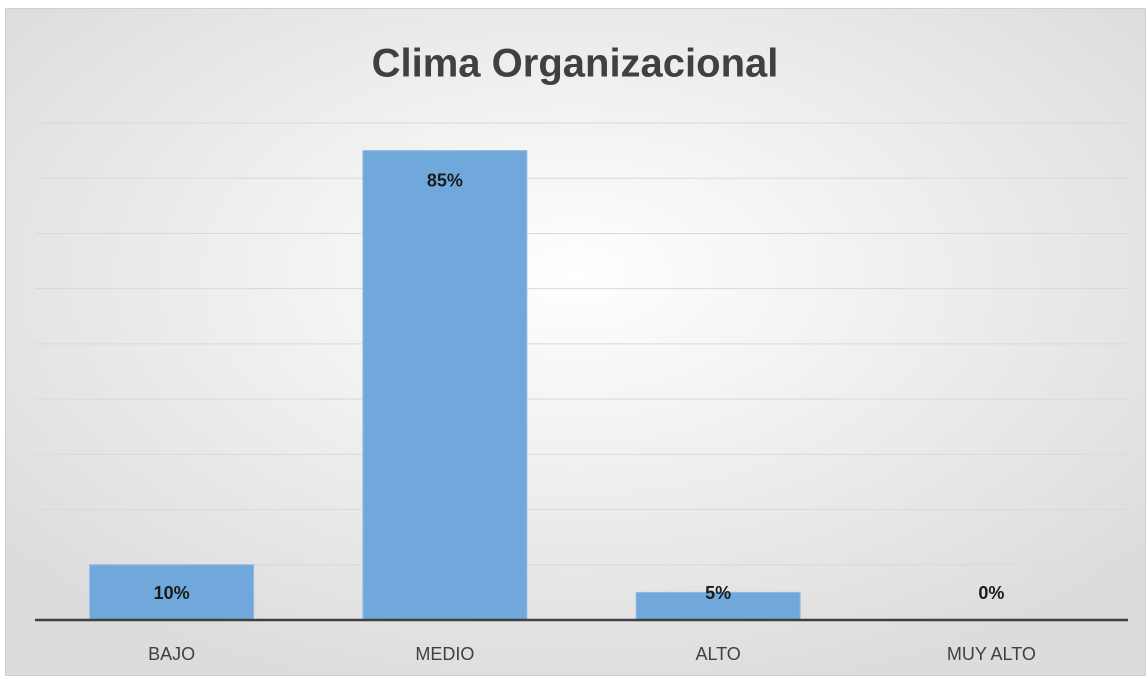 The width and height of the screenshot is (1148, 679). What do you see at coordinates (717, 654) in the screenshot?
I see `x-tick-label: ALTO` at bounding box center [717, 654].